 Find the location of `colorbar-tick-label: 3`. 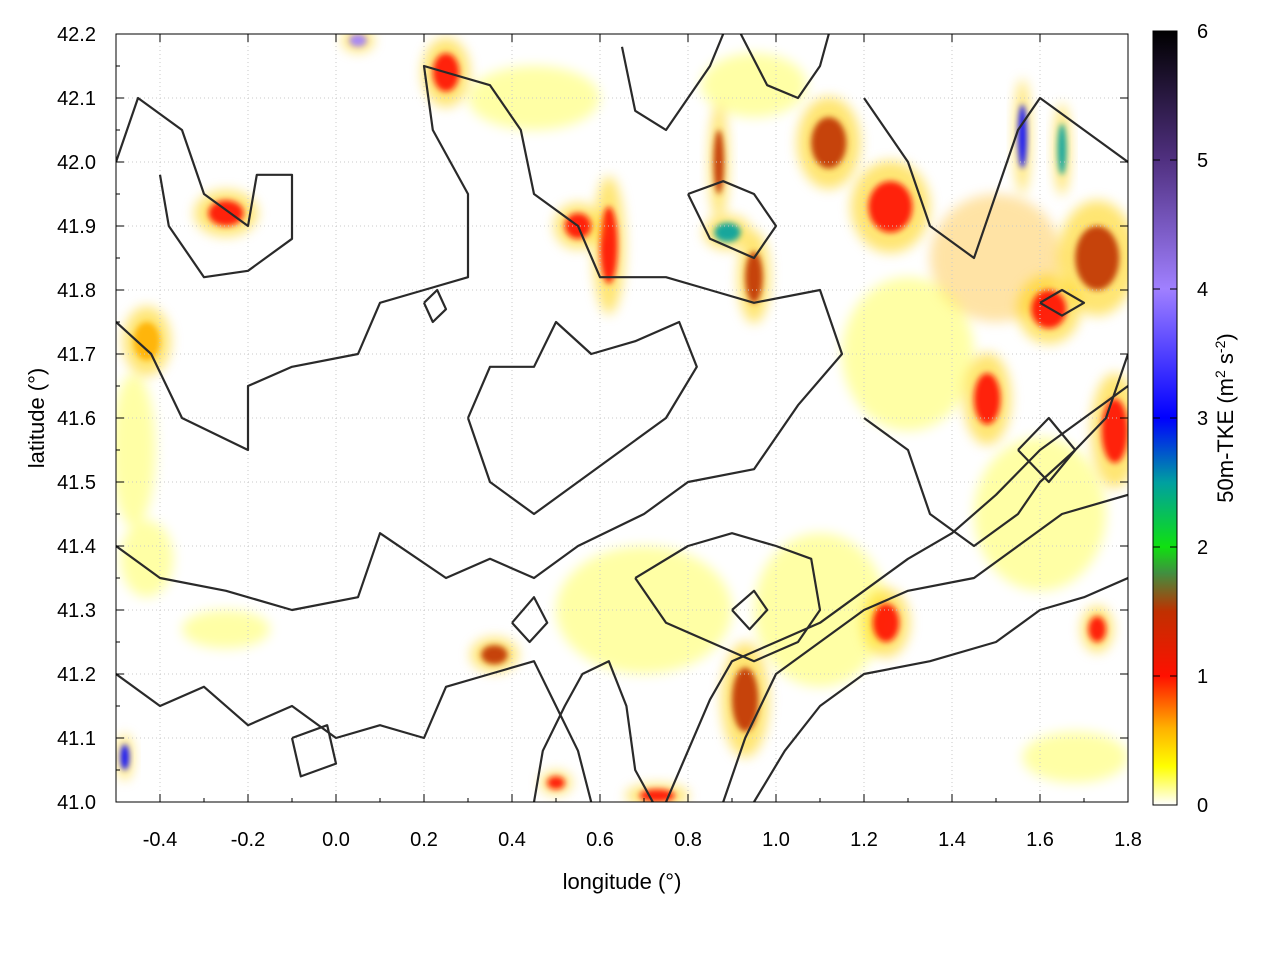

colorbar-tick-label: 3 is located at coordinates (1202, 419).